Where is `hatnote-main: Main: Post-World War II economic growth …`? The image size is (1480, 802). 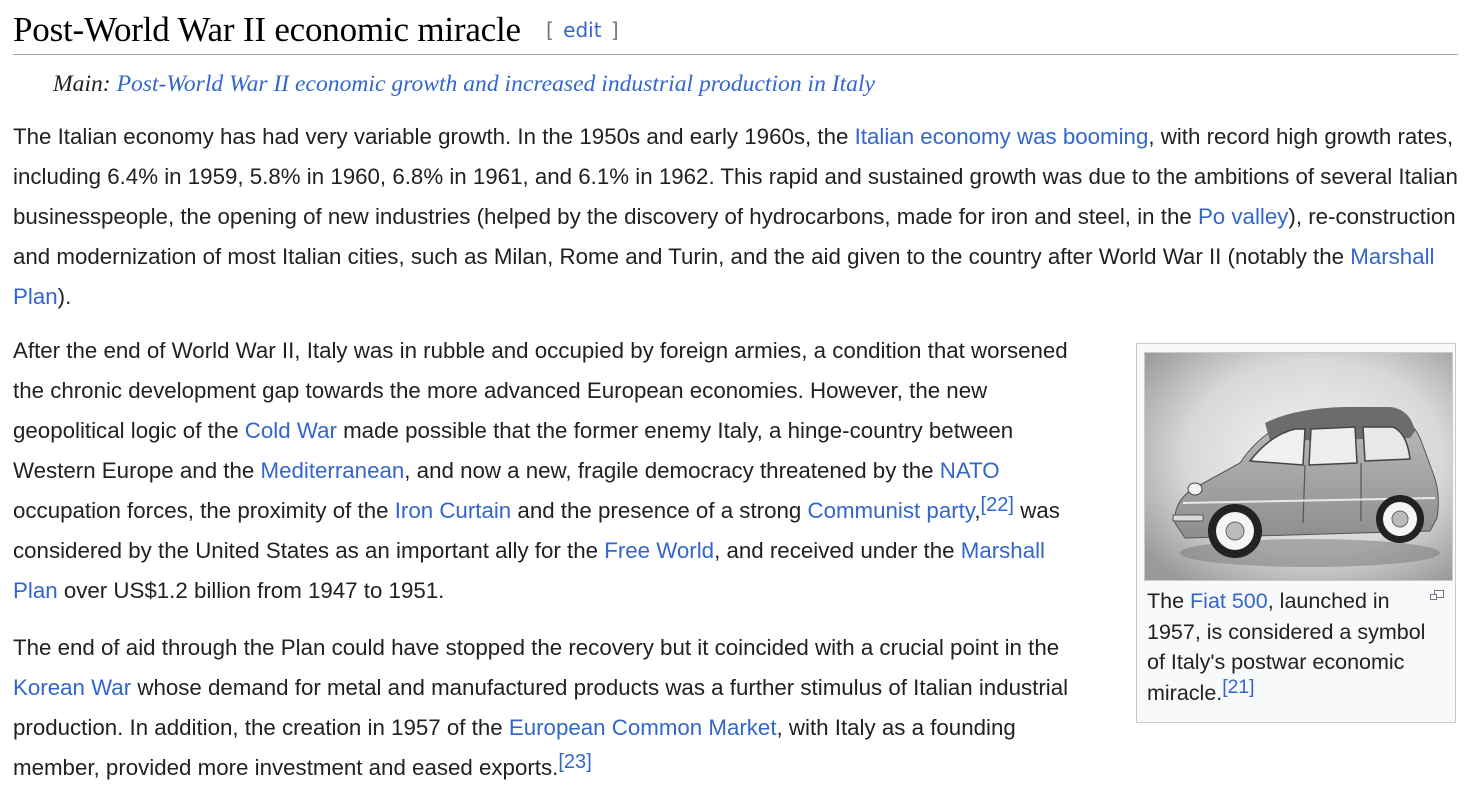
hatnote-main: Main: Post-World War II economic growth … is located at coordinates (464, 84).